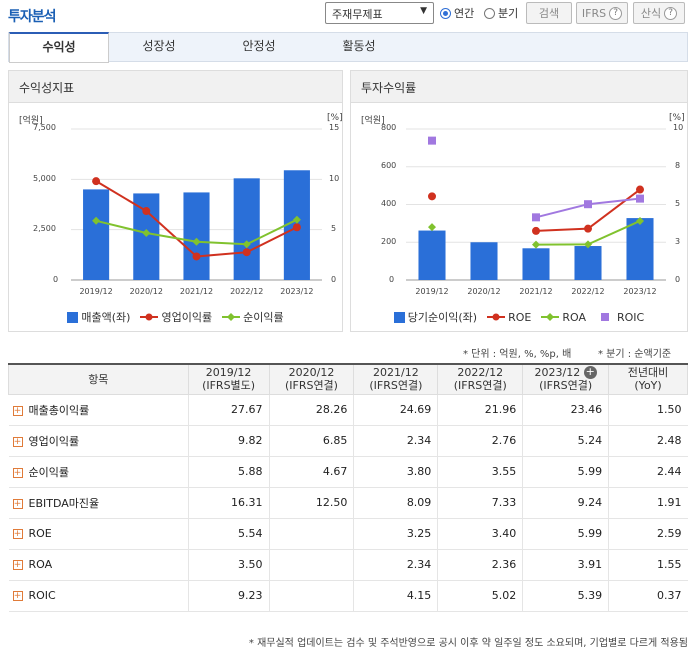  Describe the element at coordinates (98, 379) in the screenshot. I see `header-item: 항목` at that location.